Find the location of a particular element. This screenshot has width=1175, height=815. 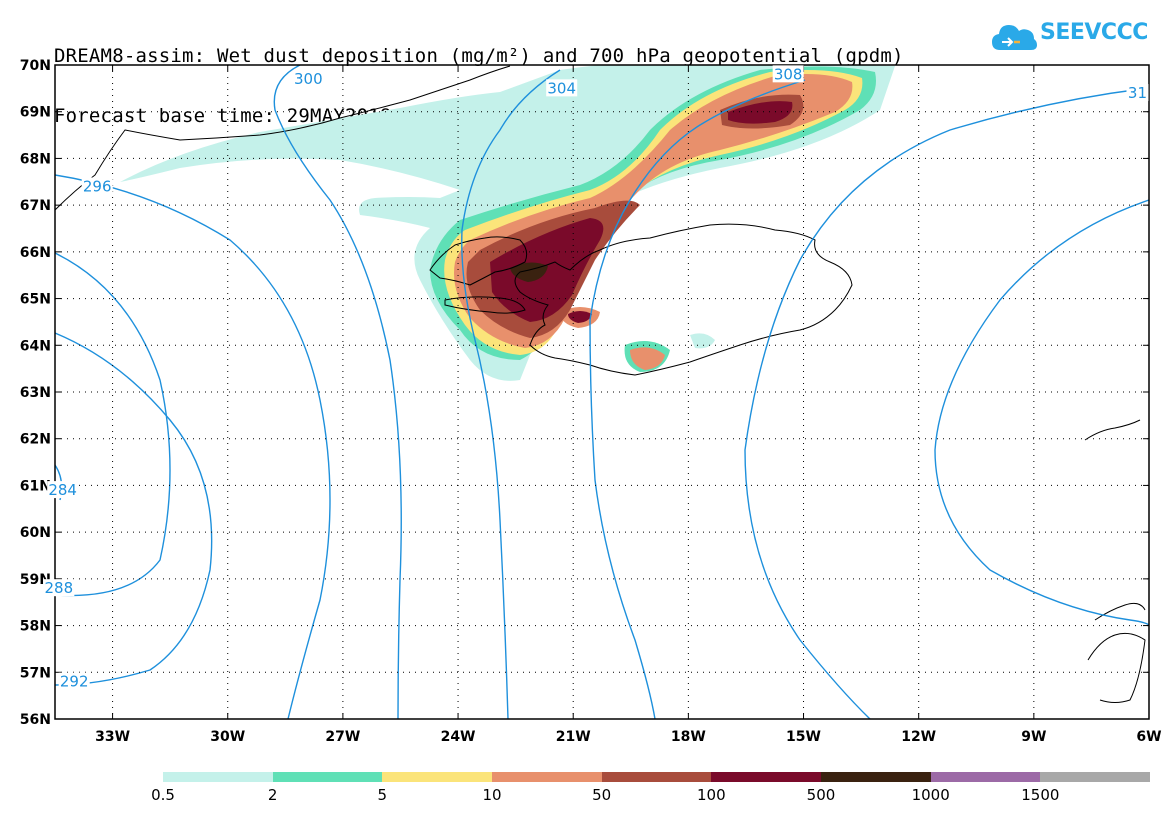

contour-label: 300 is located at coordinates (308, 79).